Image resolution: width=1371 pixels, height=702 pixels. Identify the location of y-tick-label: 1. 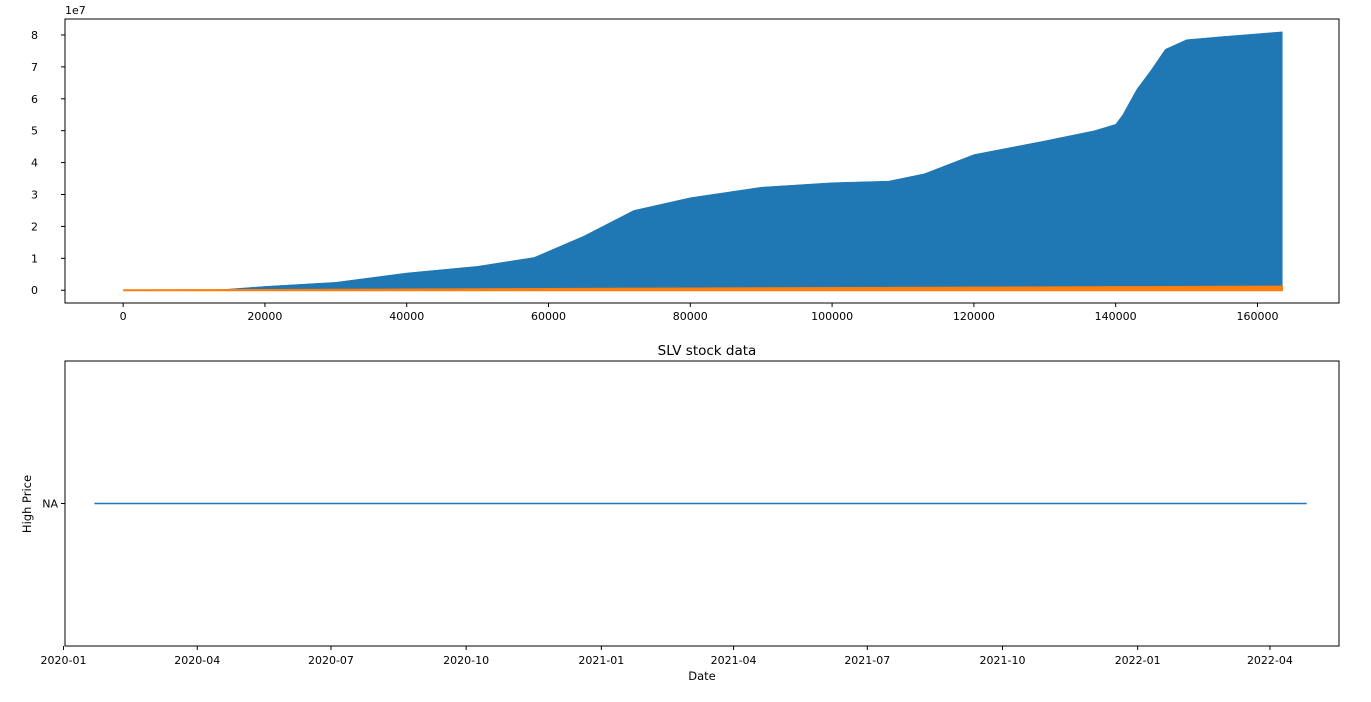
(34, 258).